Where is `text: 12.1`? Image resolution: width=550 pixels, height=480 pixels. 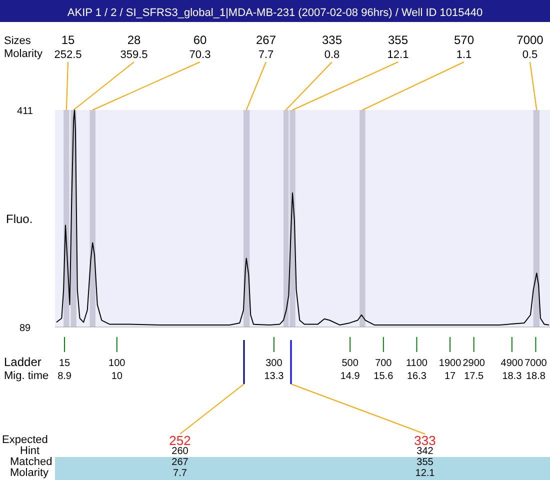
text: 12.1 is located at coordinates (425, 473).